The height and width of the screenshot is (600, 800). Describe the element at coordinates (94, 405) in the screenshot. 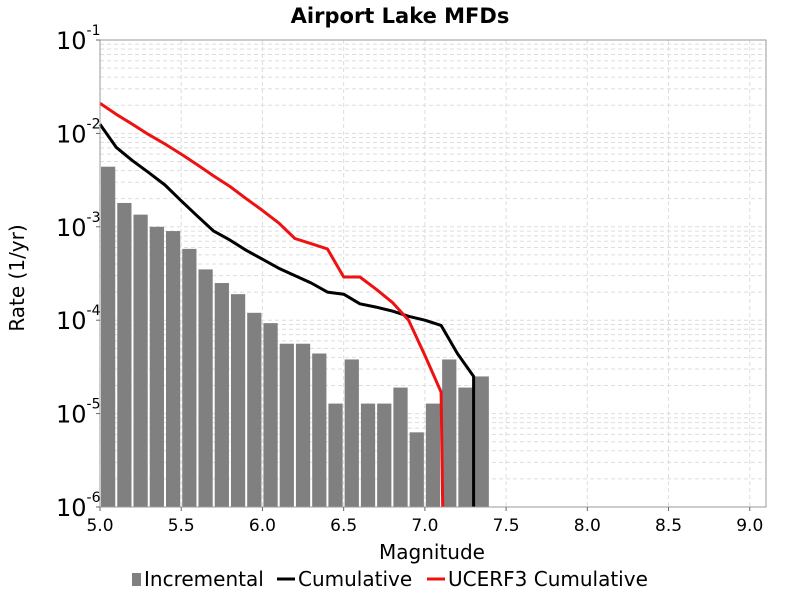

I see `y-tick-exponent: -5` at that location.